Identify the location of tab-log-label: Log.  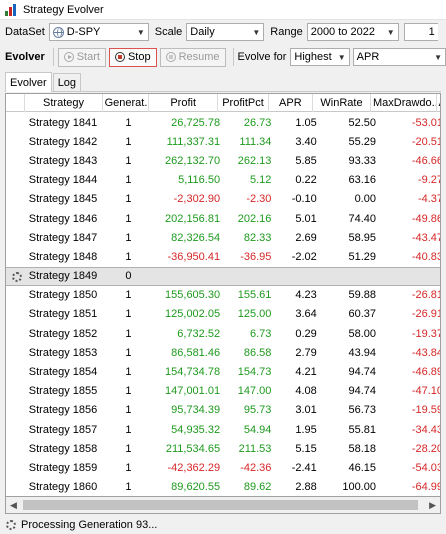
(67, 82).